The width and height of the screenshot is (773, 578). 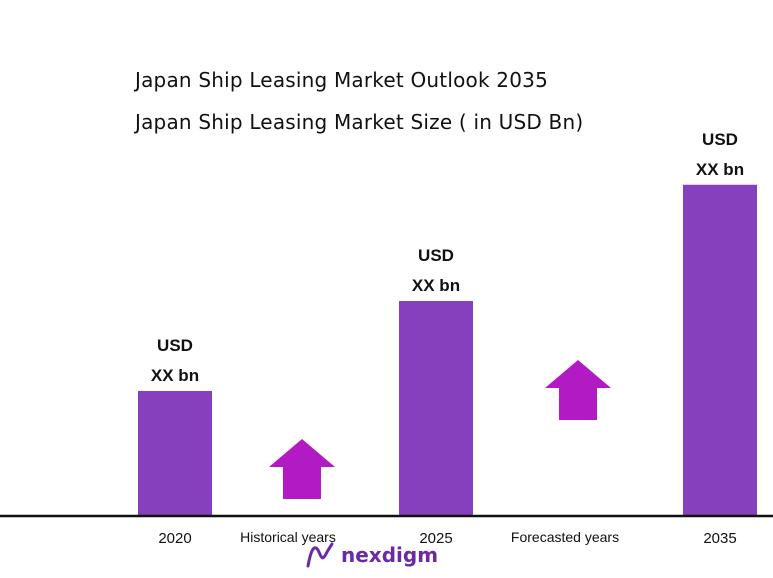 What do you see at coordinates (390, 555) in the screenshot?
I see `brand-name: nexdigm` at bounding box center [390, 555].